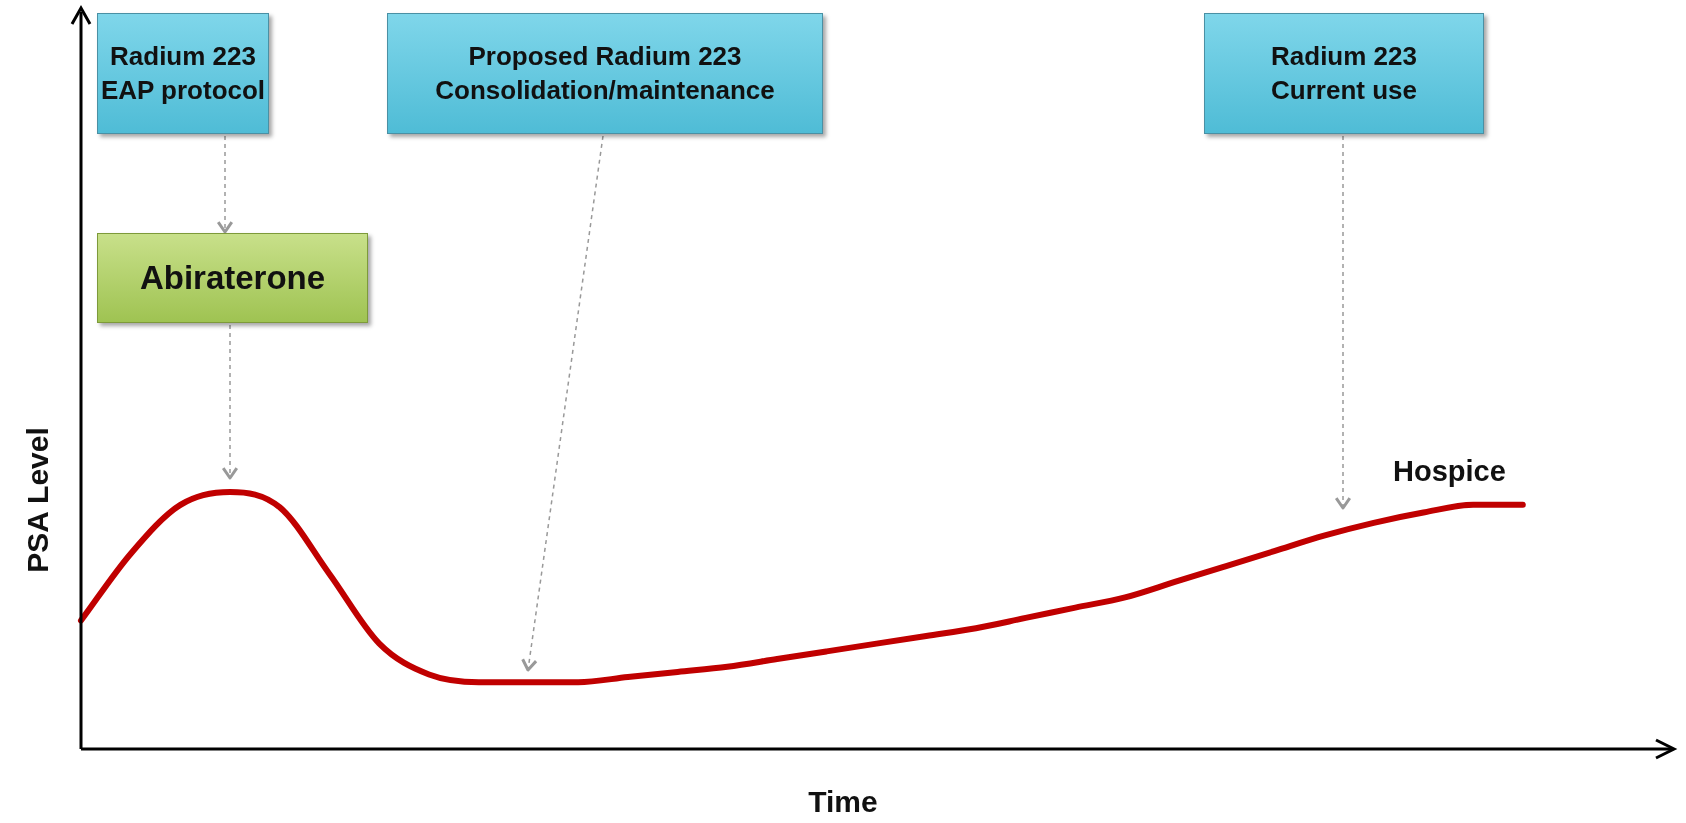 The height and width of the screenshot is (823, 1686). I want to click on text: Proposed Radium 223 Consolidation/maintenance, so click(605, 73).